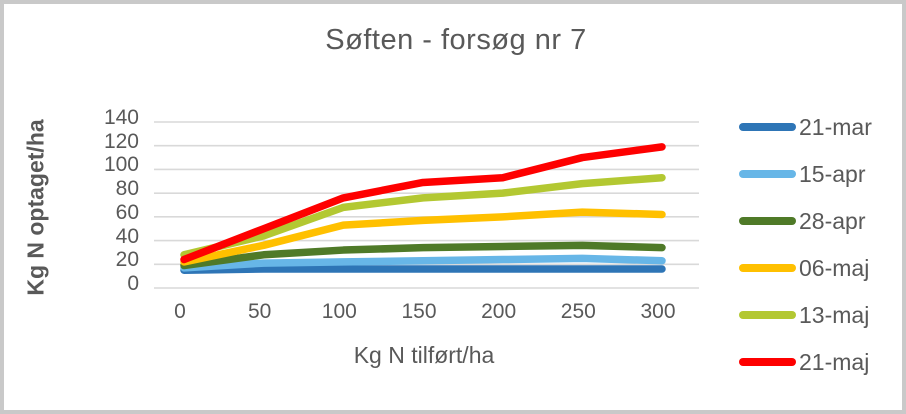 Image resolution: width=906 pixels, height=414 pixels. I want to click on x-tick-label-300: 300, so click(658, 311).